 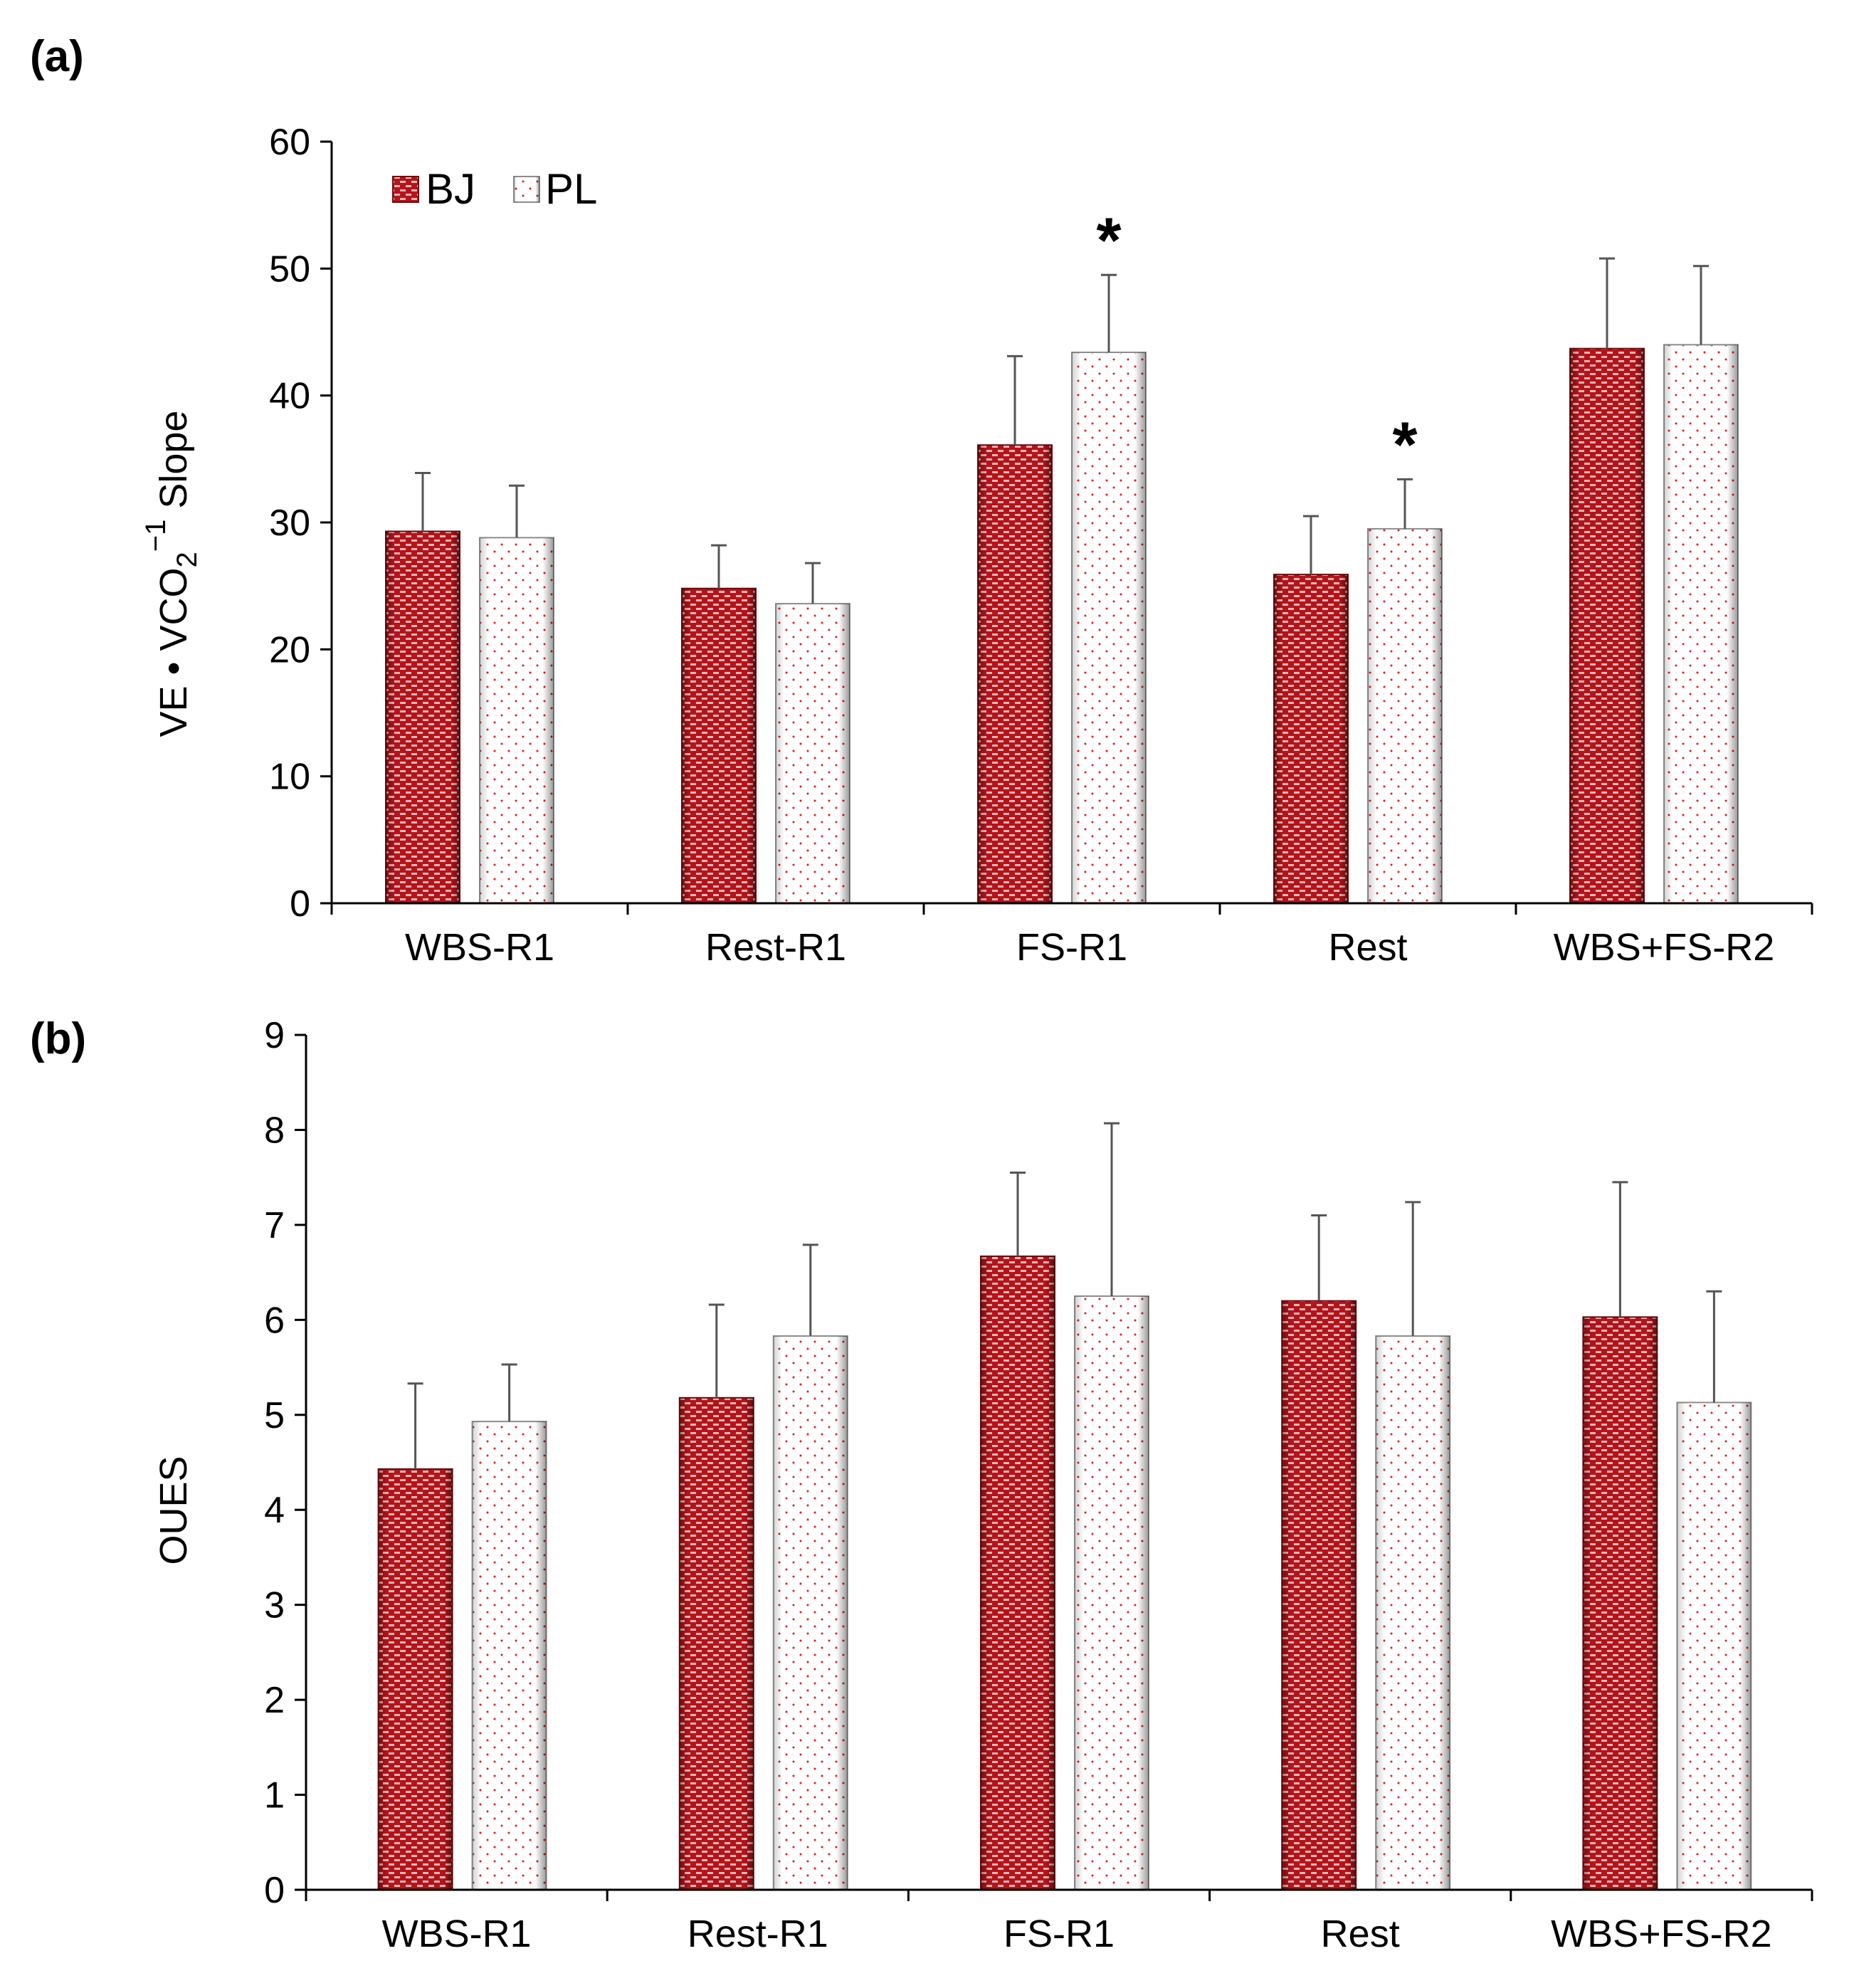 I want to click on panel-a-x-labels: WBS-R1 Rest-R1 FS-R1 Rest WBS+FS-R2, so click(x=1089, y=947).